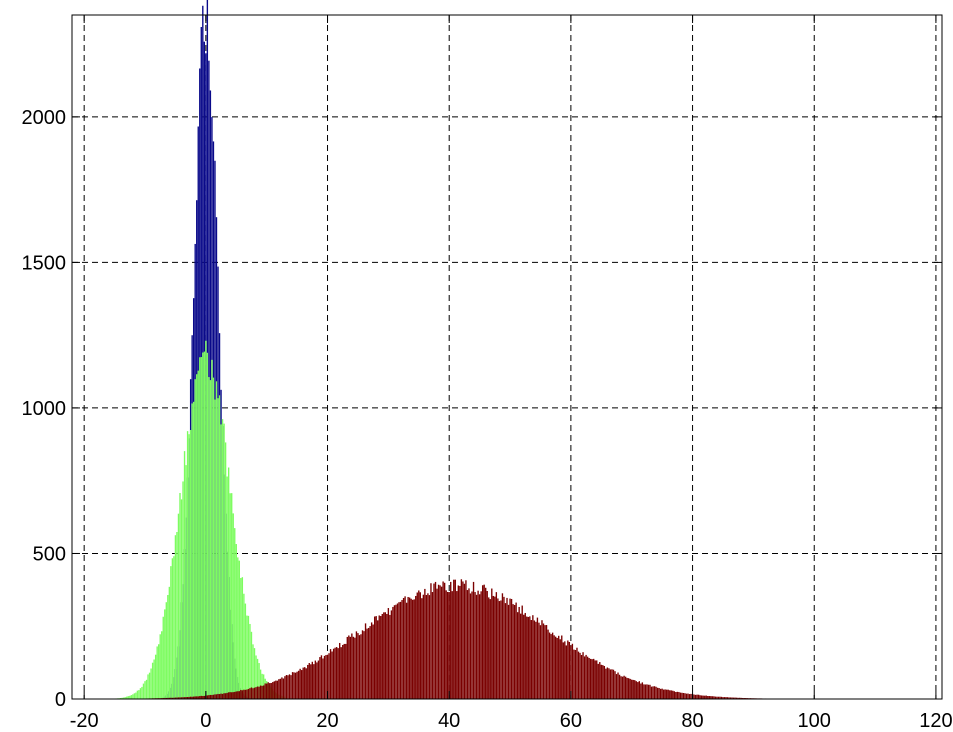  What do you see at coordinates (935, 721) in the screenshot?
I see `x-tick-label: 120` at bounding box center [935, 721].